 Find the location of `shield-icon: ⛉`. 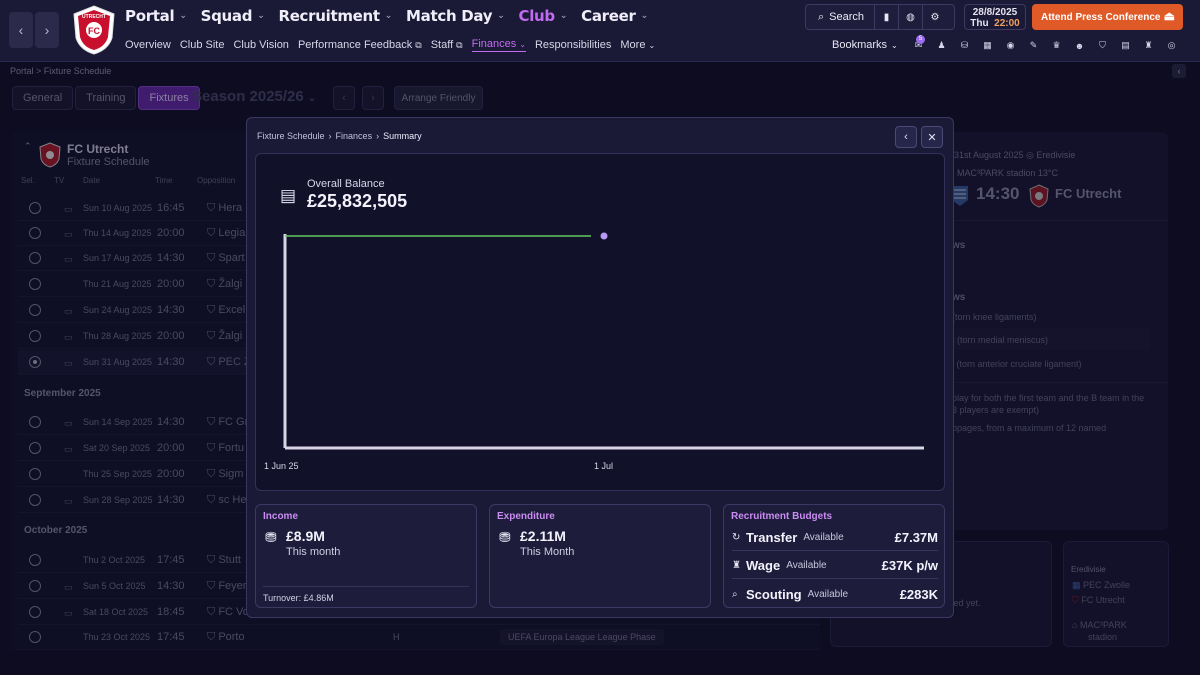

shield-icon: ⛉ is located at coordinates (1102, 45).